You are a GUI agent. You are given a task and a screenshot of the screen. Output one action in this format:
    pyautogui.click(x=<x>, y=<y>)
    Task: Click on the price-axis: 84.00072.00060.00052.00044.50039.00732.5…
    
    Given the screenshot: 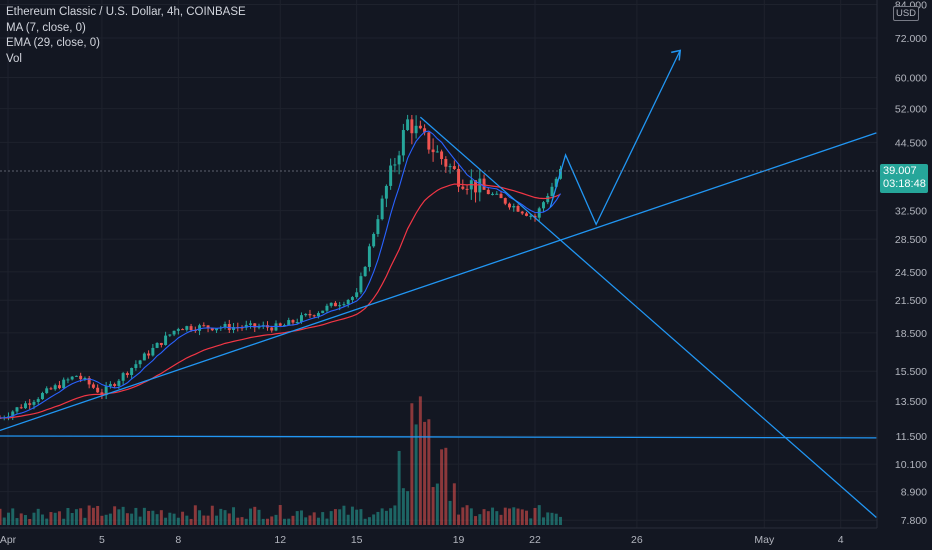 What is the action you would take?
    pyautogui.click(x=911, y=263)
    